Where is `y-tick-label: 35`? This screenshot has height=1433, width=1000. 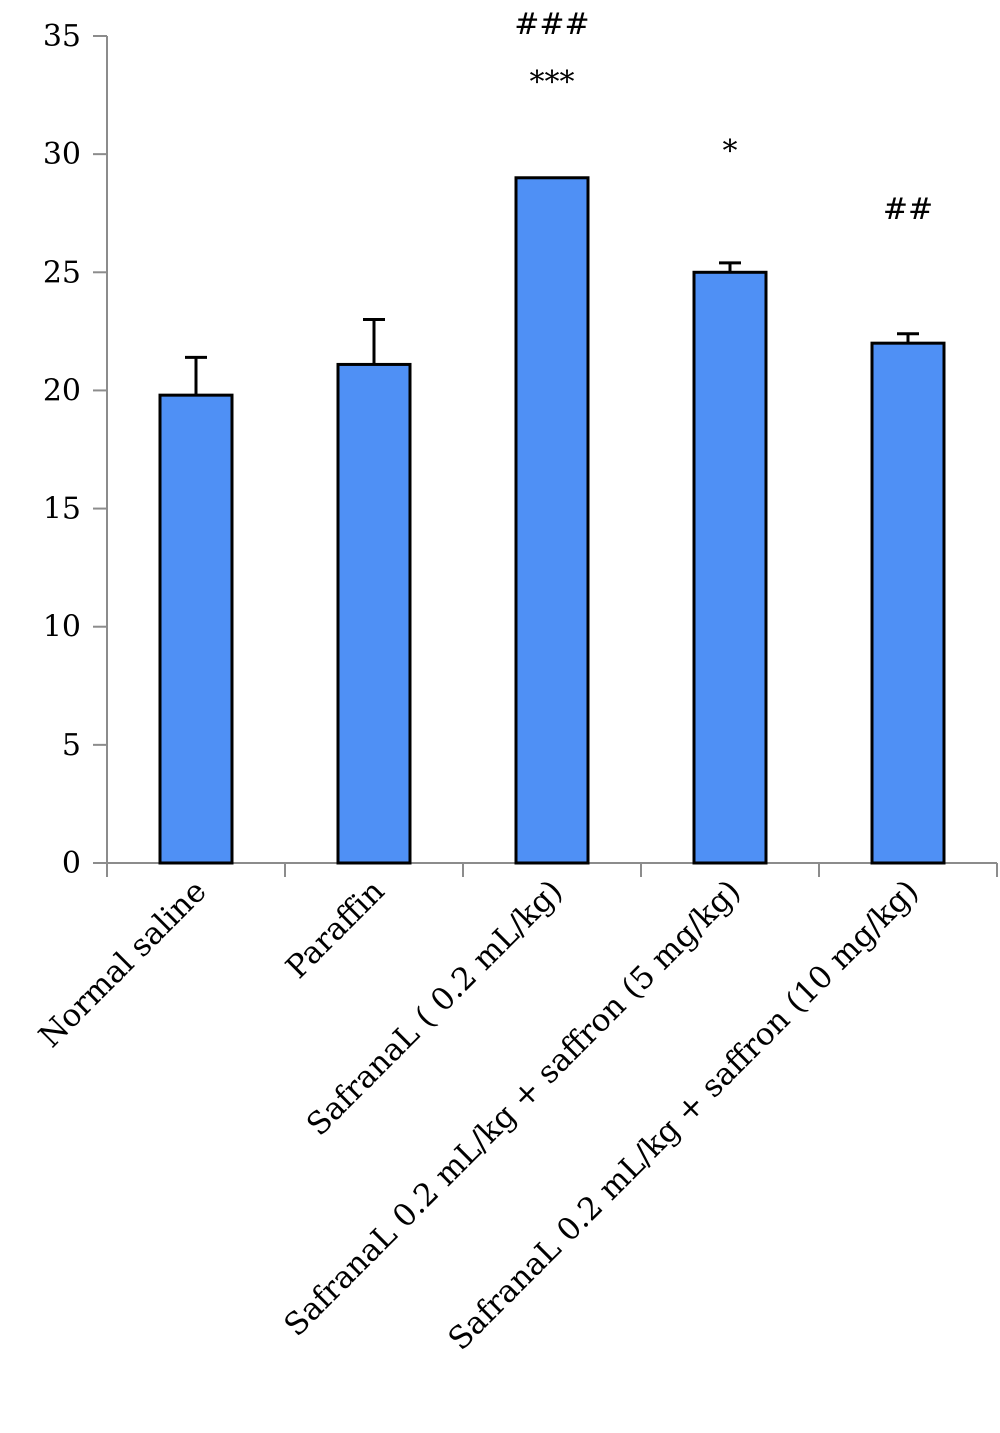
y-tick-label: 35 is located at coordinates (62, 36).